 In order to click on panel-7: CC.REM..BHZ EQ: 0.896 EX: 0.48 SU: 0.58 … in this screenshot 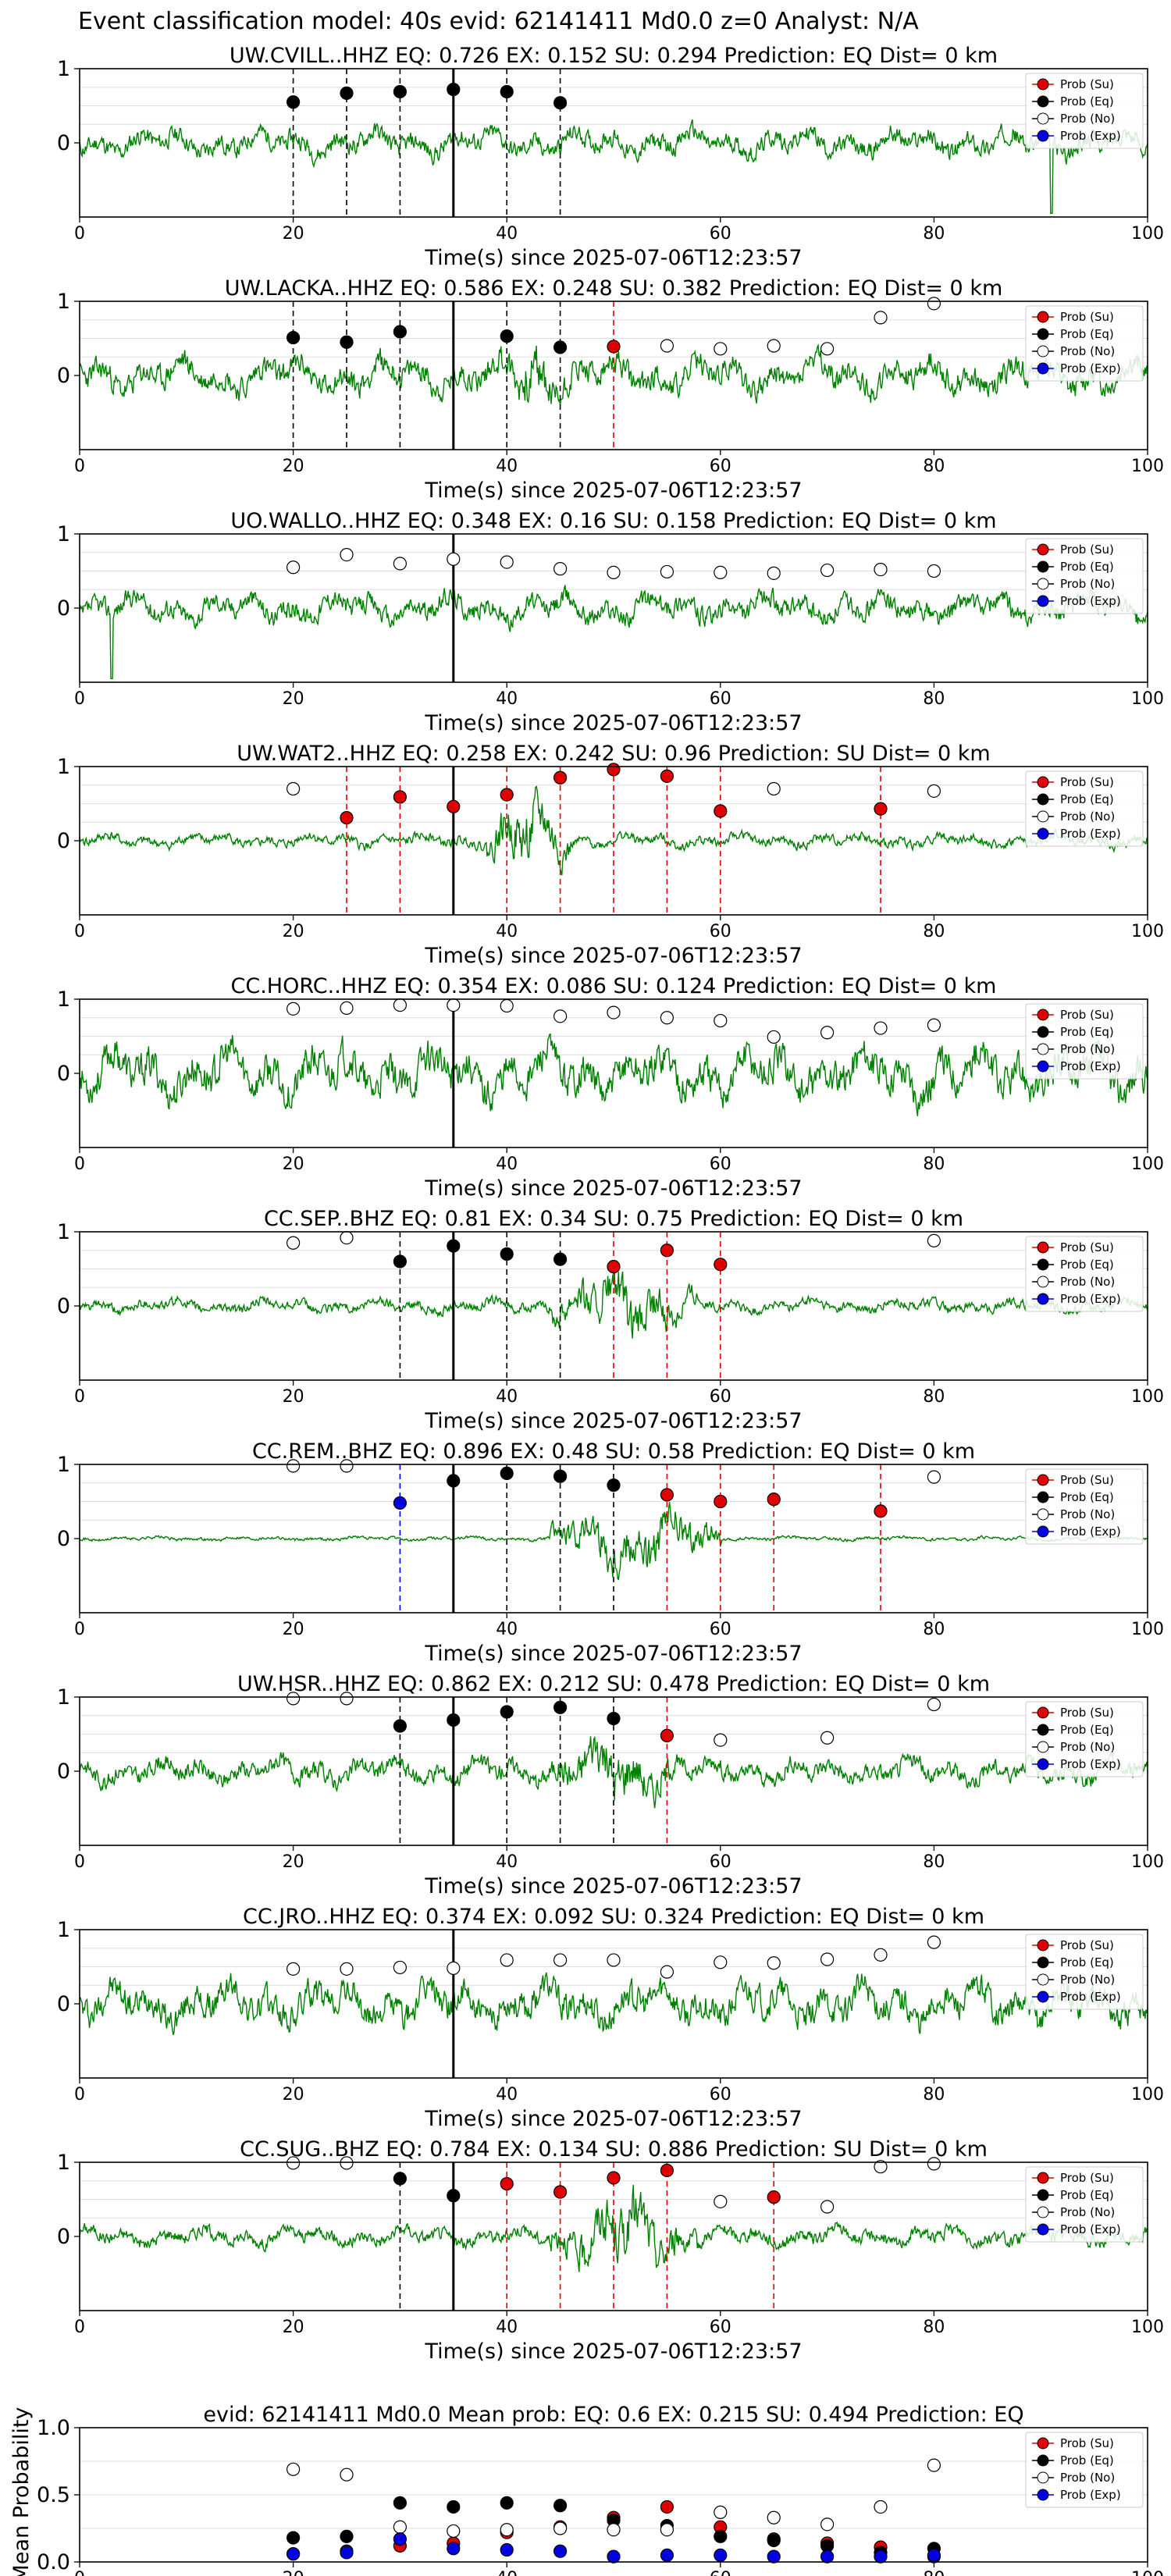, I will do `click(610, 1552)`.